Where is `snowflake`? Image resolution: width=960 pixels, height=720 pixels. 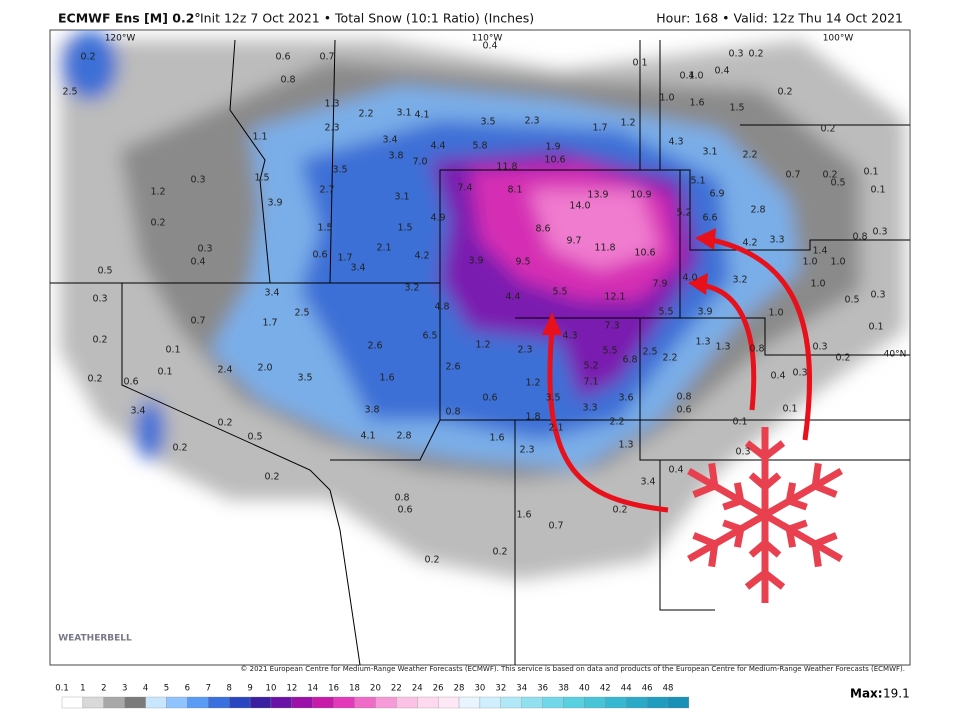
snowflake is located at coordinates (765, 515).